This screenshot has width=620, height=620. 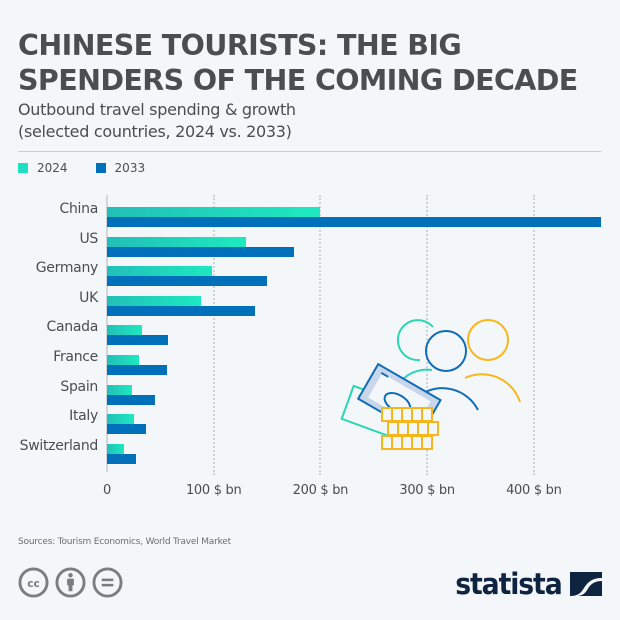 What do you see at coordinates (310, 270) in the screenshot?
I see `bar-row-germany: Germany` at bounding box center [310, 270].